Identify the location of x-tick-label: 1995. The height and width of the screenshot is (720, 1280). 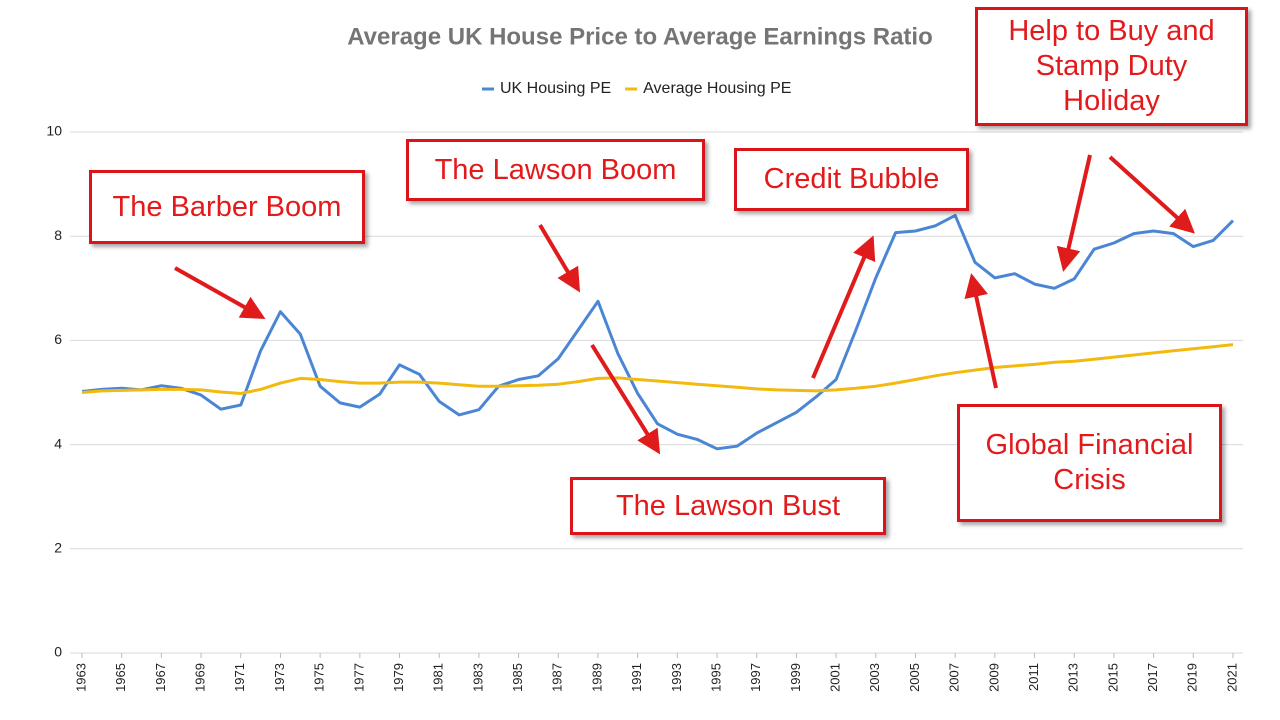
(715, 677).